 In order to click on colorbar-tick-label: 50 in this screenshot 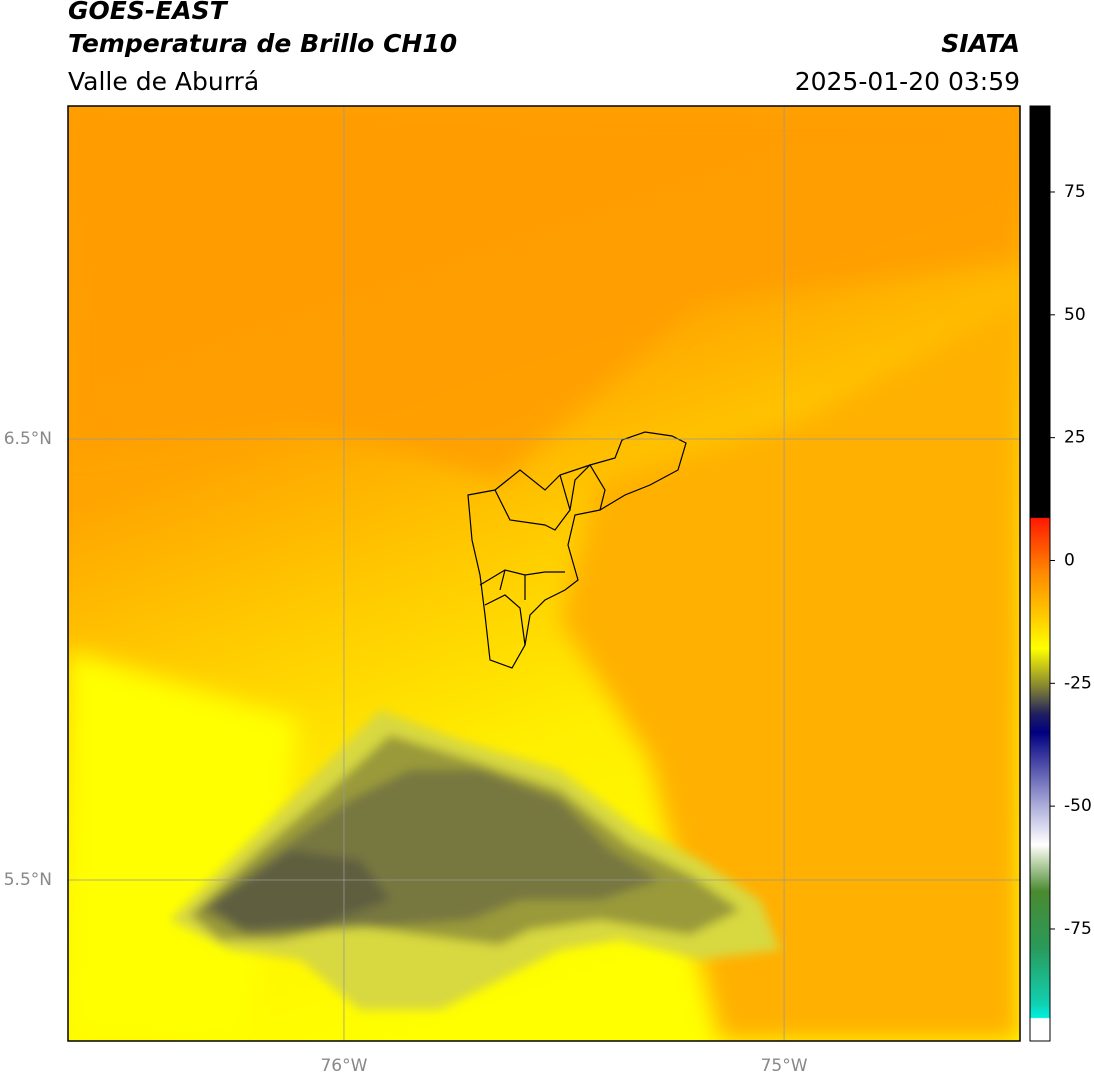, I will do `click(1075, 315)`.